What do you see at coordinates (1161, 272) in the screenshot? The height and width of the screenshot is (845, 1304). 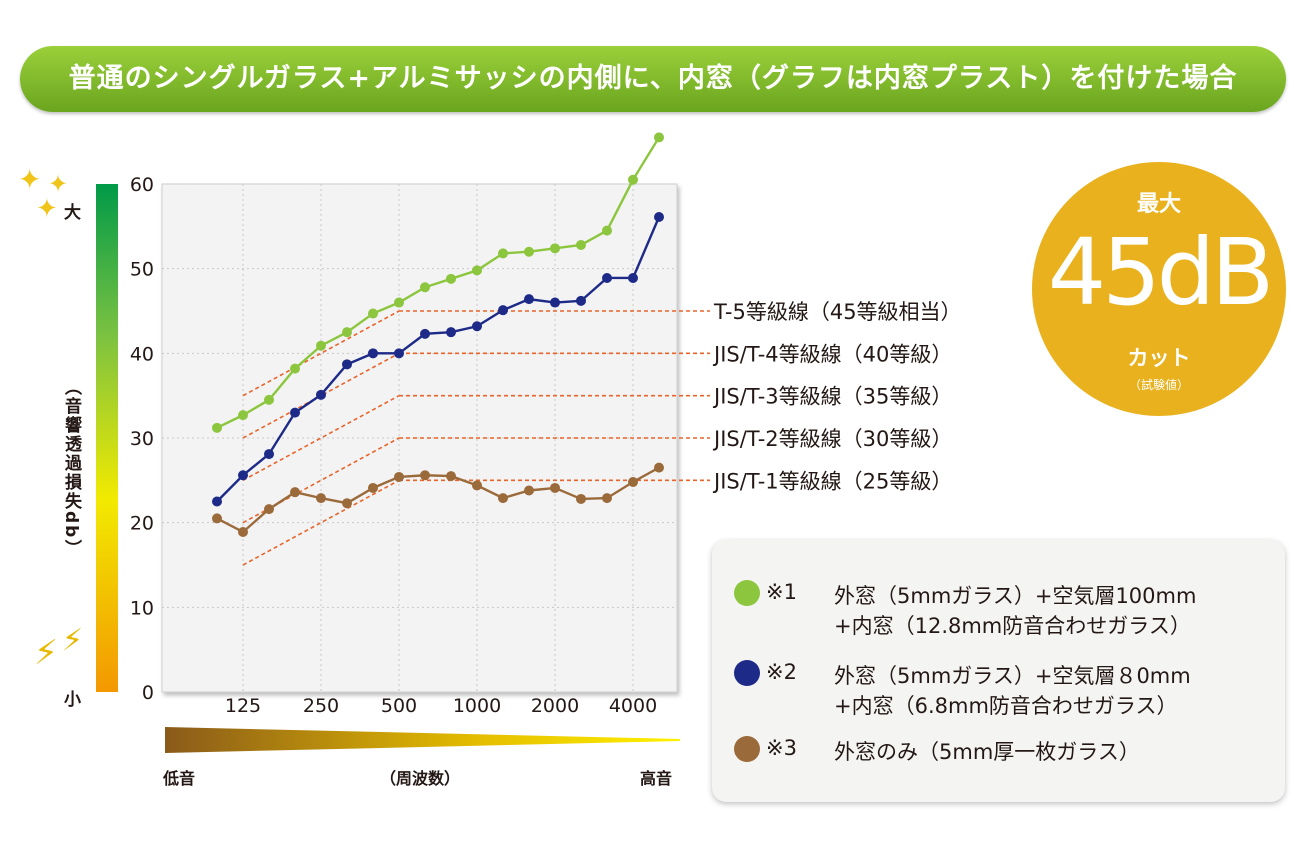 I see `badge-value: 45dB` at bounding box center [1161, 272].